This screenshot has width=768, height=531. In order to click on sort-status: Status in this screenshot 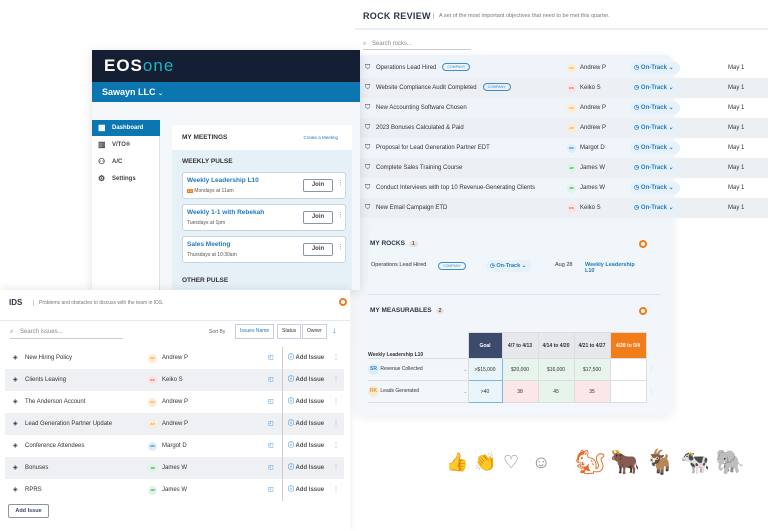, I will do `click(289, 331)`.